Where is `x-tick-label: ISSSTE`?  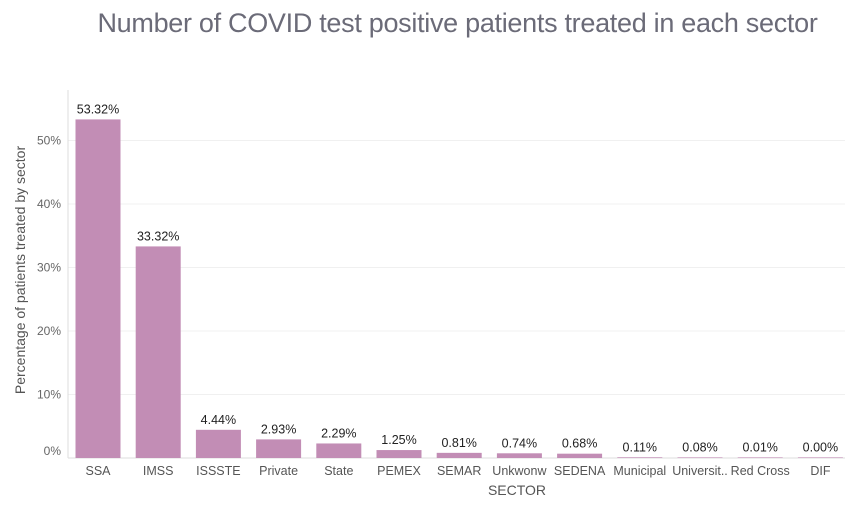
x-tick-label: ISSSTE is located at coordinates (218, 471).